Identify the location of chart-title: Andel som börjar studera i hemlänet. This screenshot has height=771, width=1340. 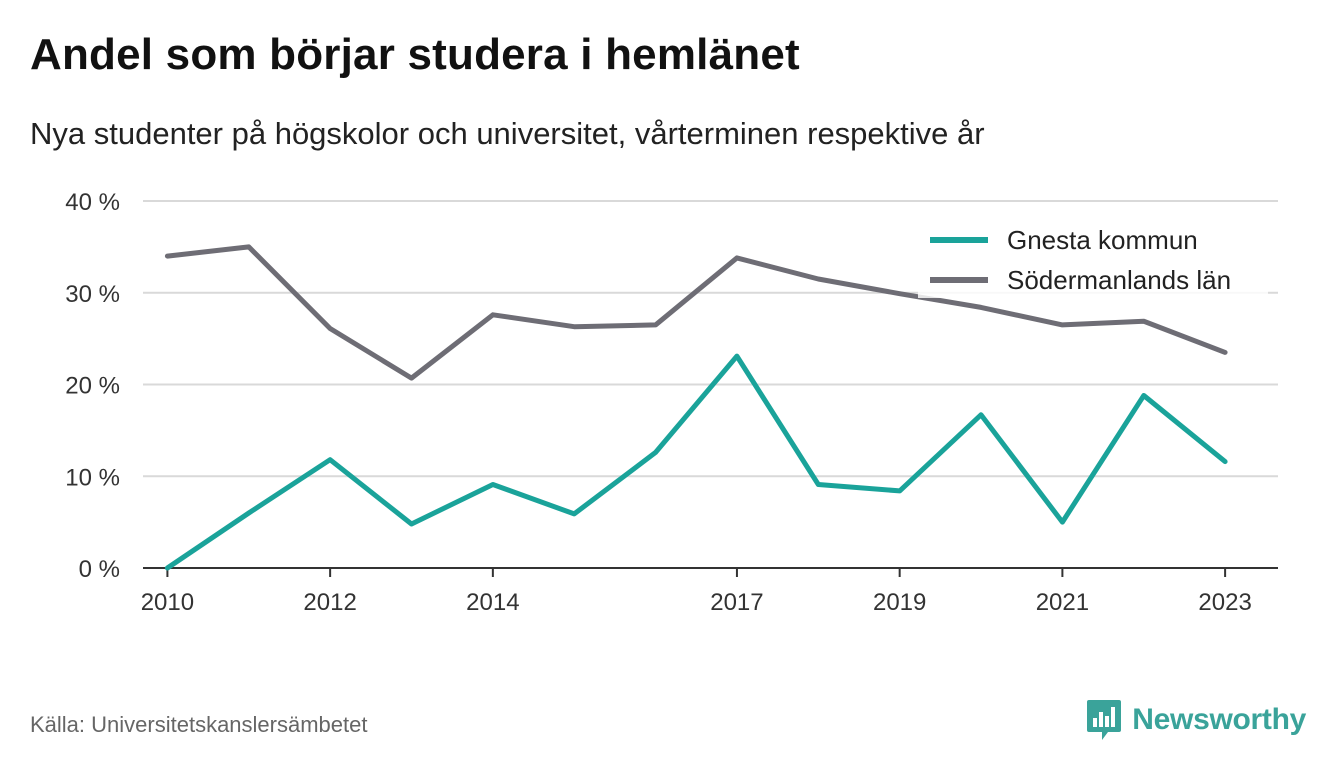
(415, 54).